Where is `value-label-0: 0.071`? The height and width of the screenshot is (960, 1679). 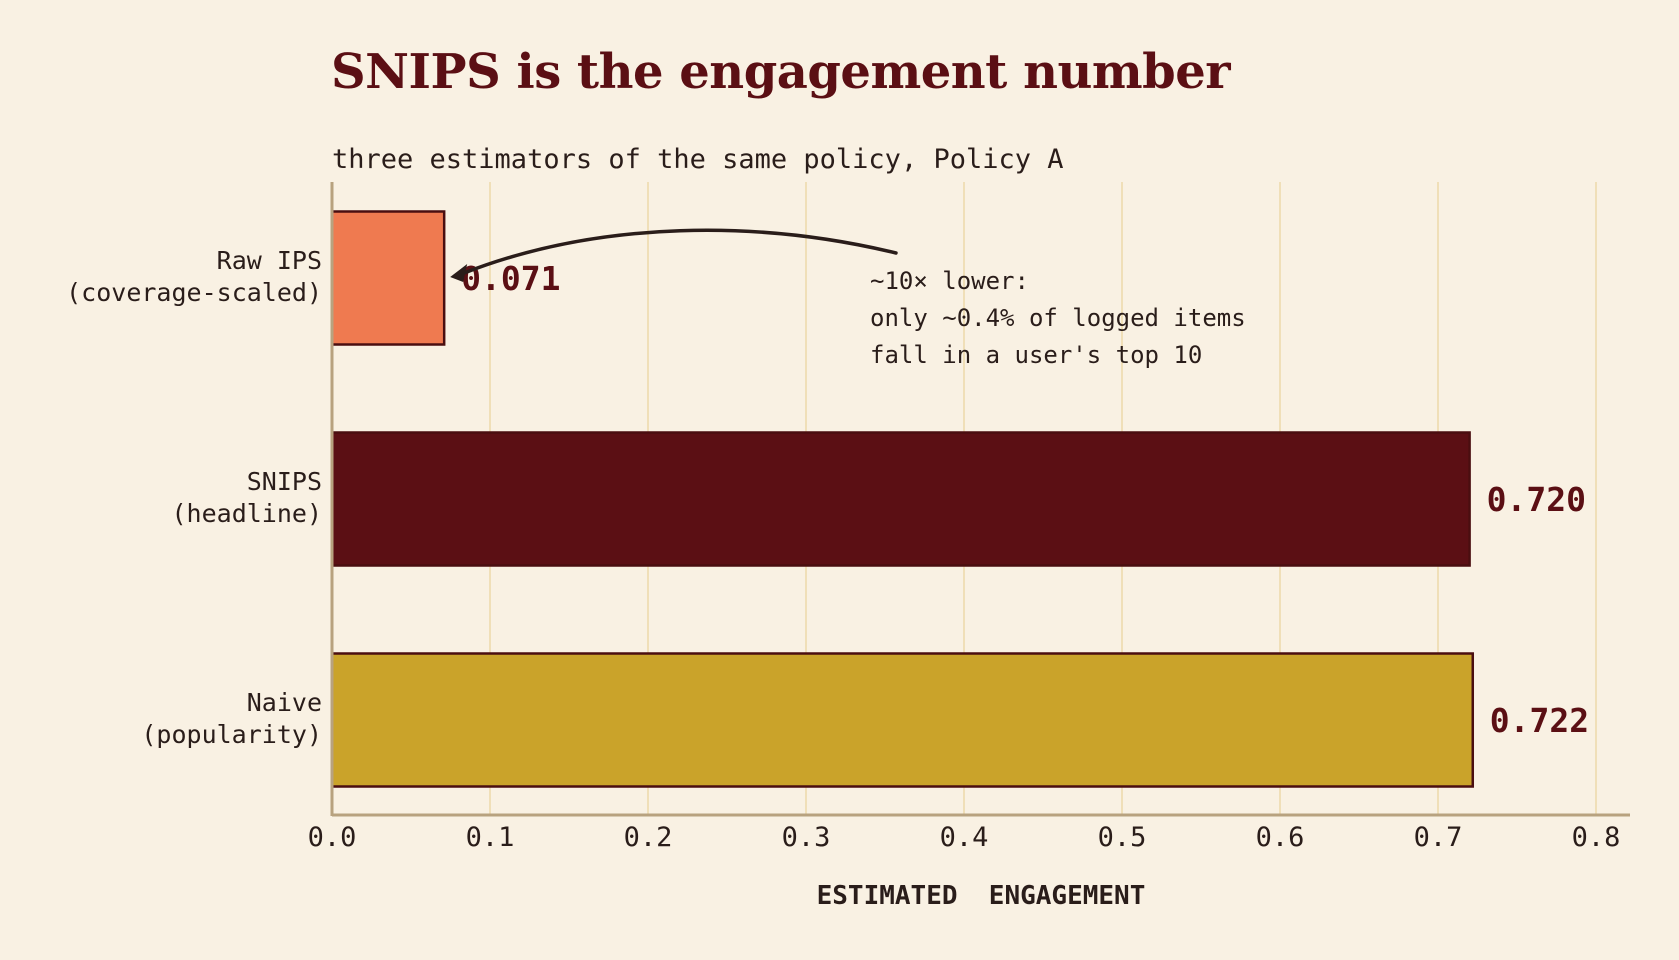 value-label-0: 0.071 is located at coordinates (510, 278).